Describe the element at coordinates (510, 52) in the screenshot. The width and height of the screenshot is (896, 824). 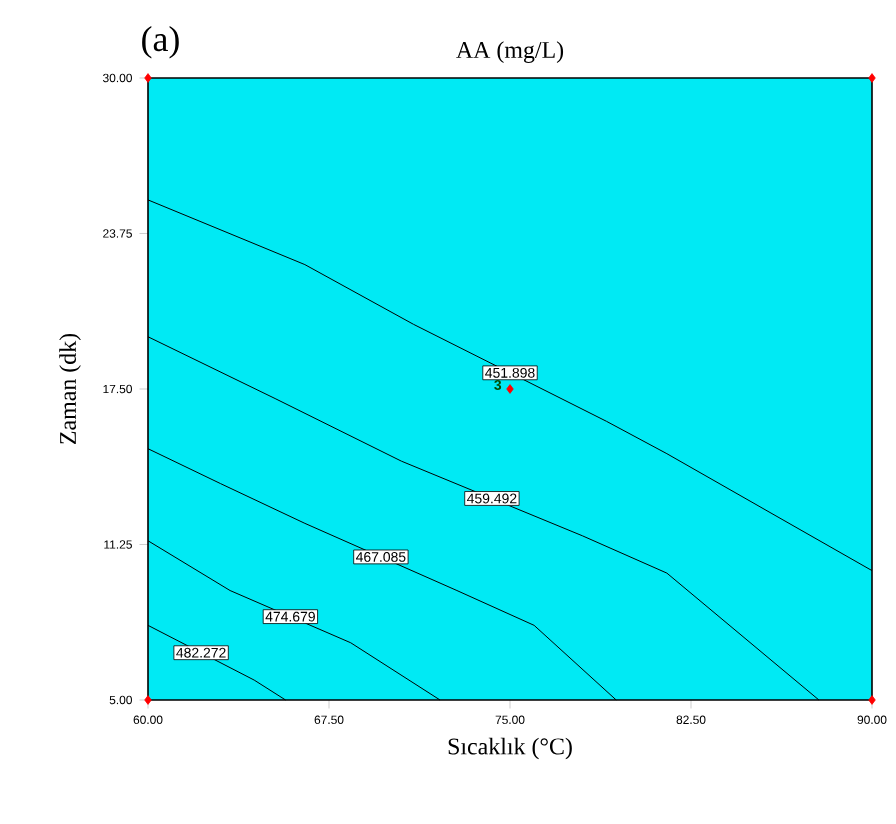
I see `chart-title: AA (mg/L)` at that location.